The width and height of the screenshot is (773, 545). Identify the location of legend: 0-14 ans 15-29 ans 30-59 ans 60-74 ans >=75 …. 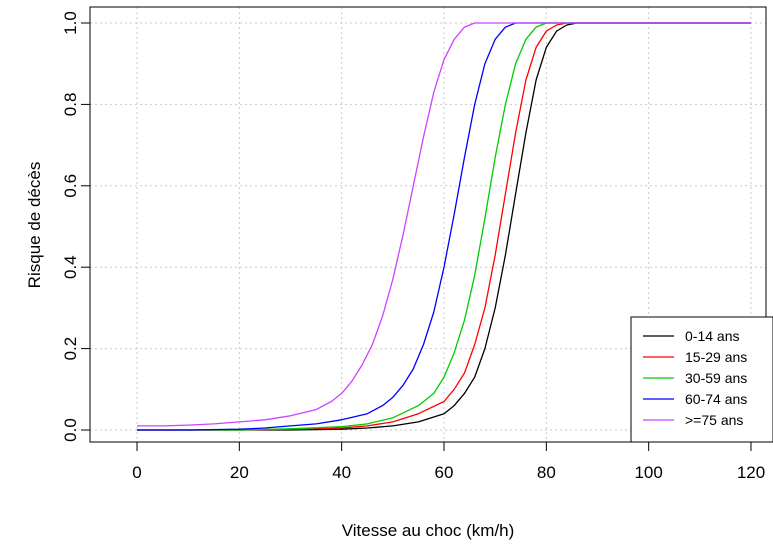
(701, 379).